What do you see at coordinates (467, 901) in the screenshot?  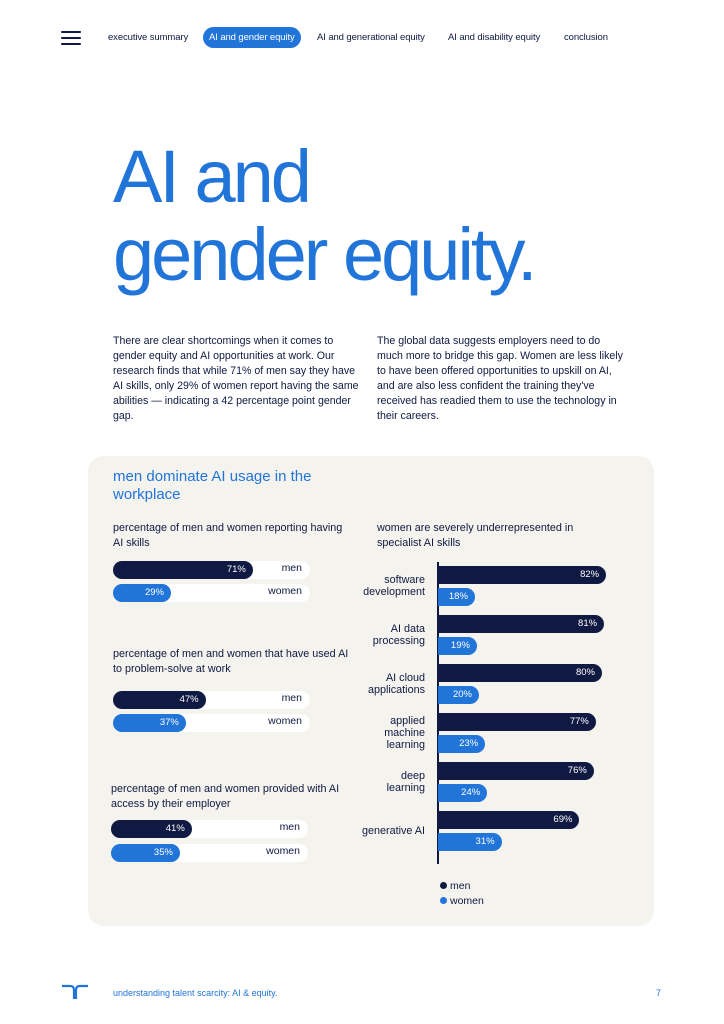 I see `legend-women-label: women` at bounding box center [467, 901].